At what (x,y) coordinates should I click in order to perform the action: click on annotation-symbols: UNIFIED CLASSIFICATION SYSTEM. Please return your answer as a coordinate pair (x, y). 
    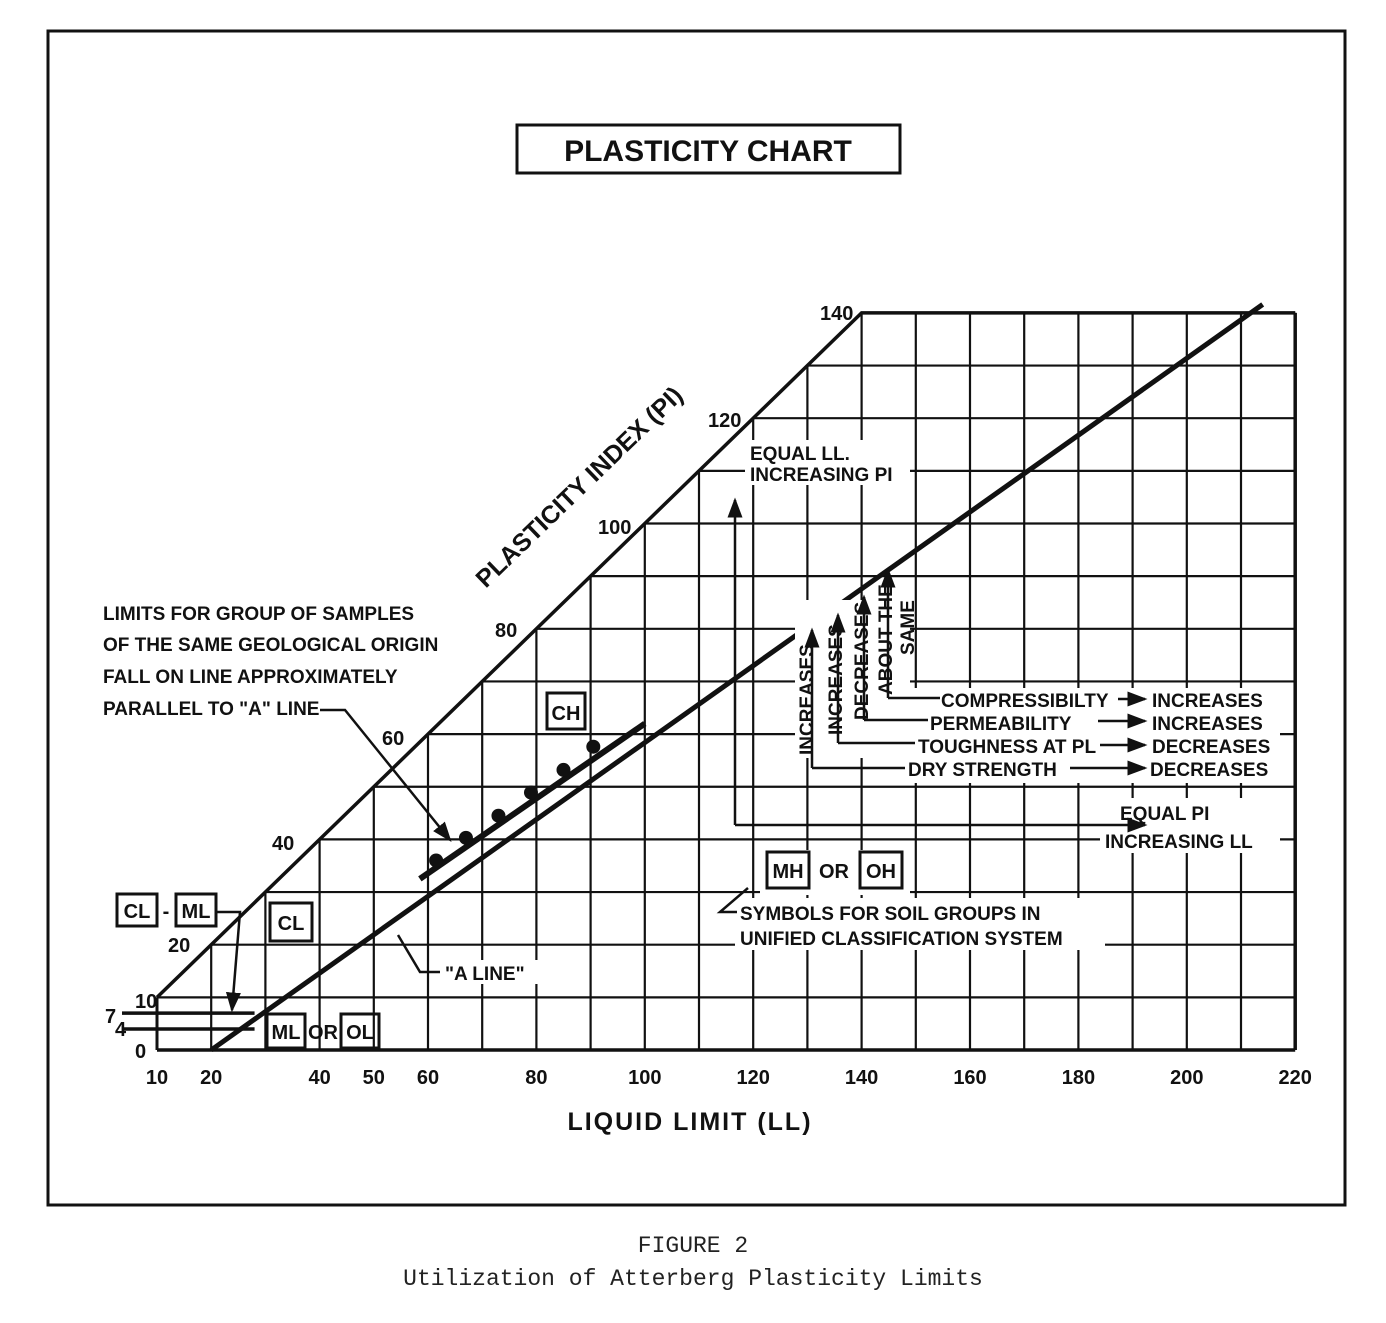
    Looking at the image, I should click on (901, 939).